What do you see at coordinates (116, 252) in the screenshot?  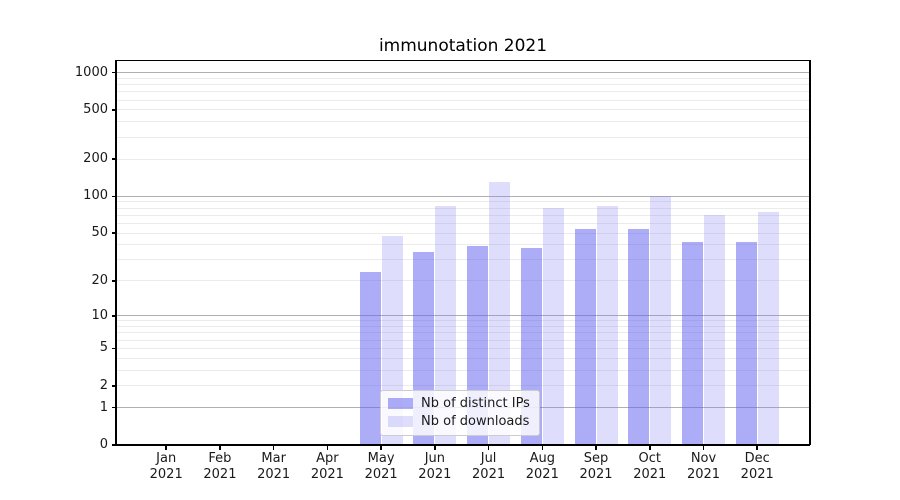 I see `axis-spine-left` at bounding box center [116, 252].